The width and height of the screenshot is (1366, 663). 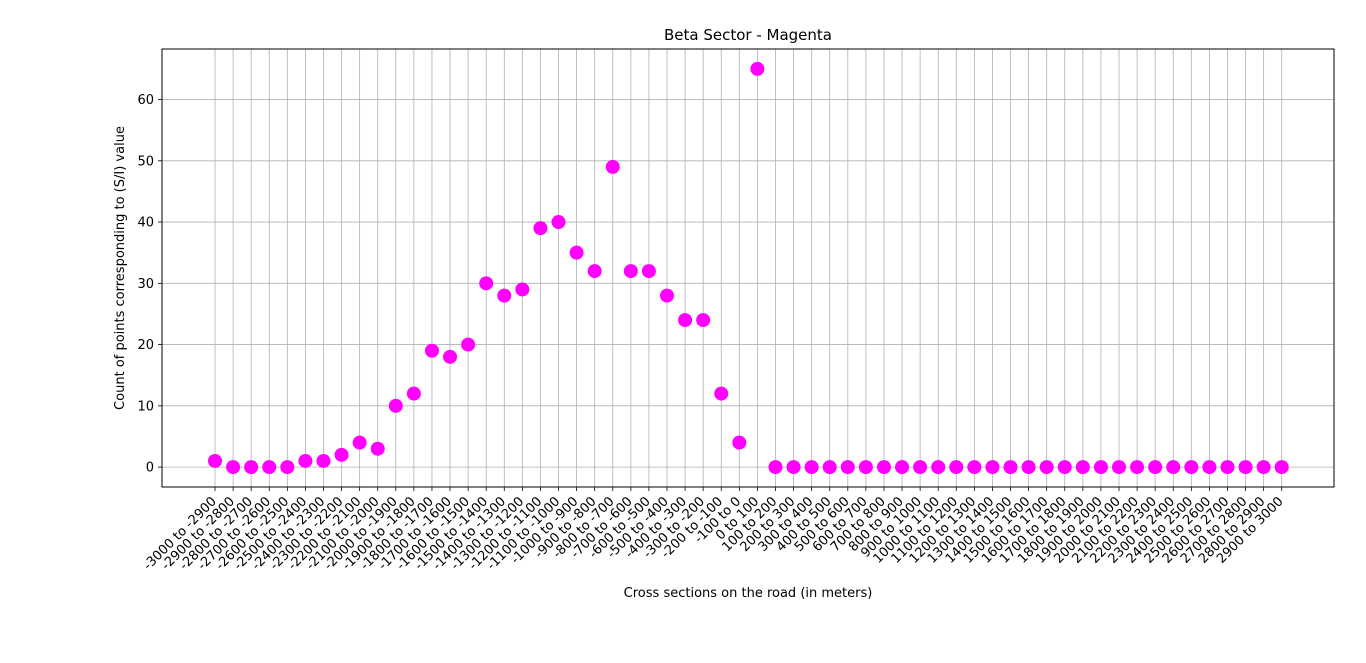 I want to click on y-tick-label: 0, so click(x=150, y=468).